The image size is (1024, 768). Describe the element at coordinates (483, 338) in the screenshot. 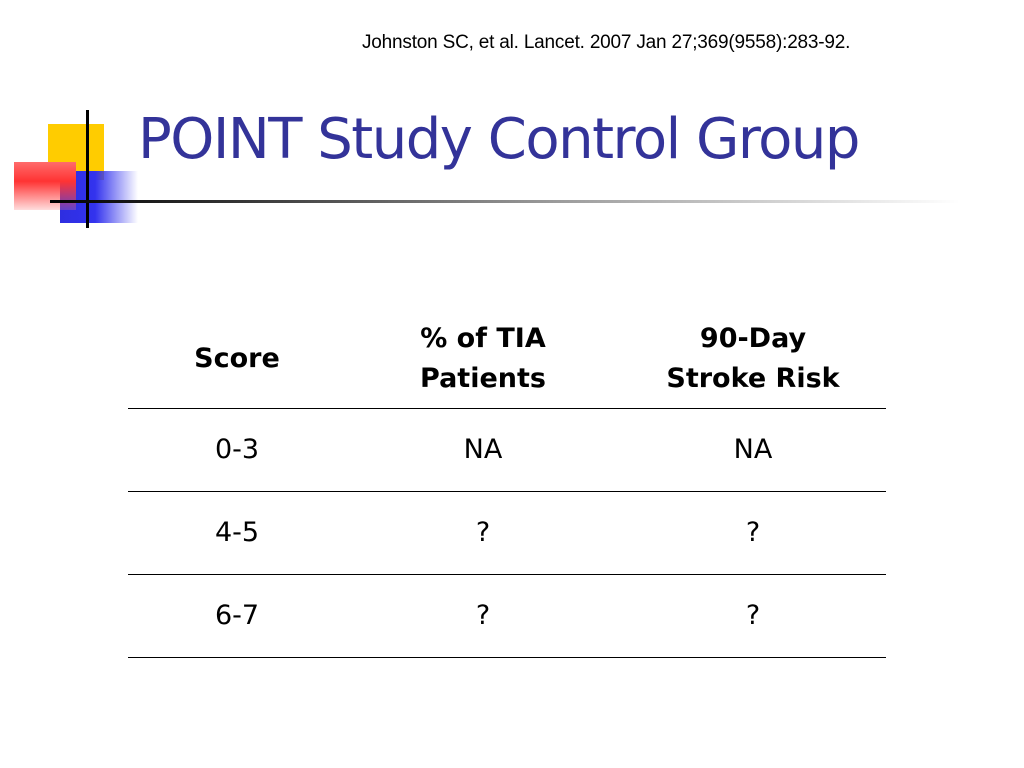

I see `header-tia-line1: % of TIA` at that location.